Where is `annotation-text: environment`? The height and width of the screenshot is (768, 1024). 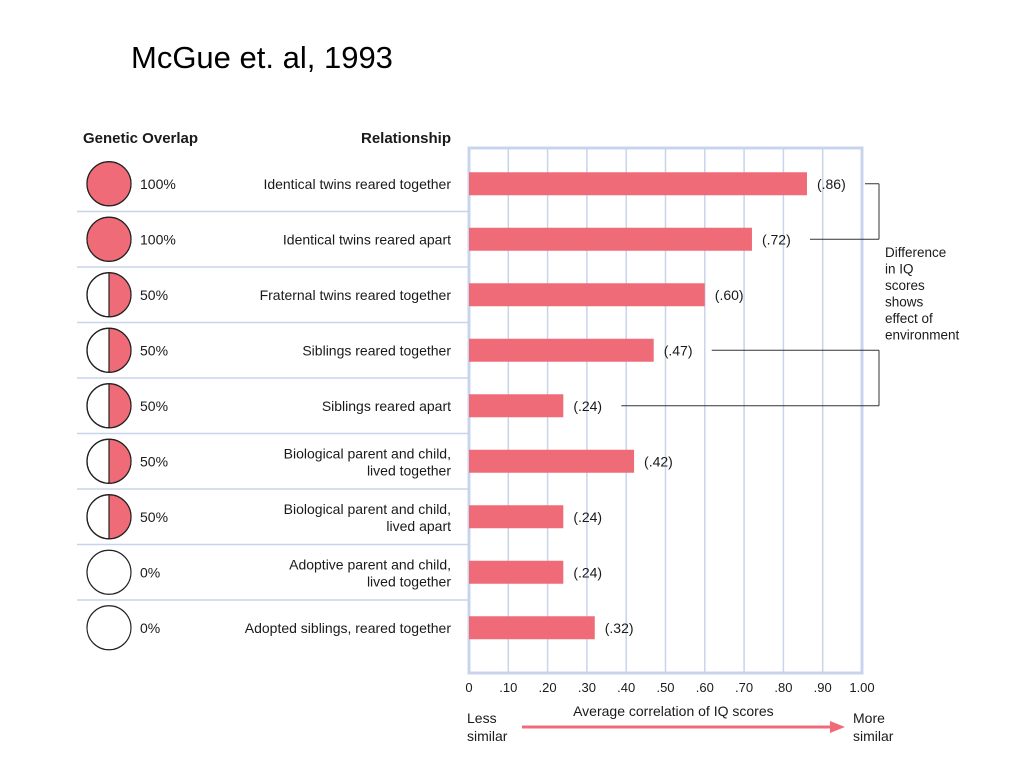
annotation-text: environment is located at coordinates (922, 335).